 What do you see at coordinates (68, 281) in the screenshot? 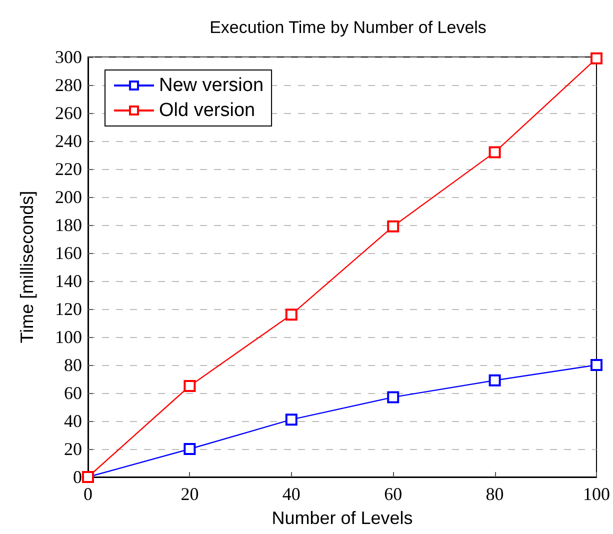
I see `y-tick-label: 140` at bounding box center [68, 281].